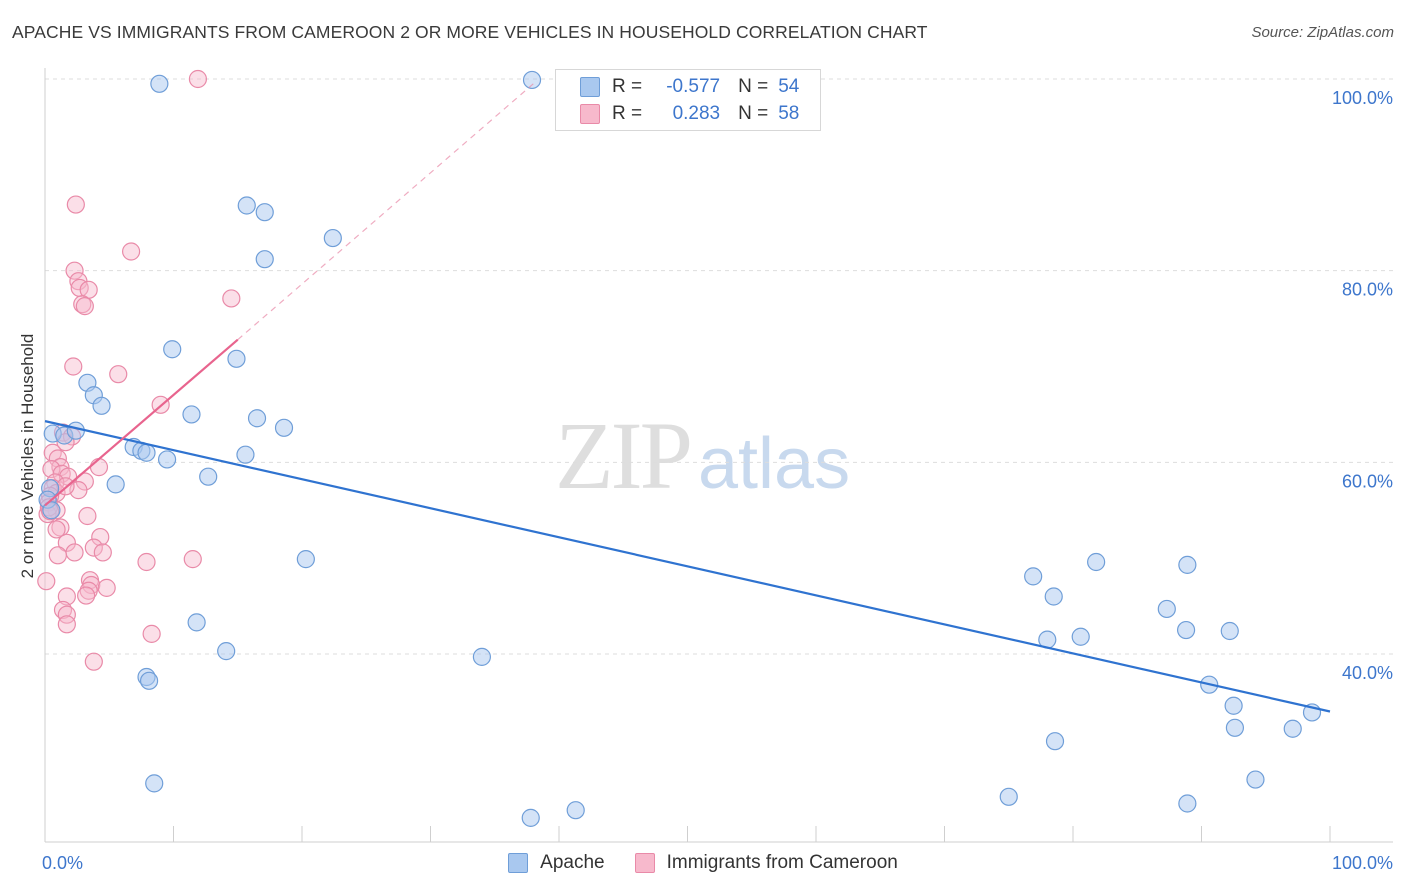 The height and width of the screenshot is (892, 1406). What do you see at coordinates (141, 422) in the screenshot?
I see `cameroon-trend-line` at bounding box center [141, 422].